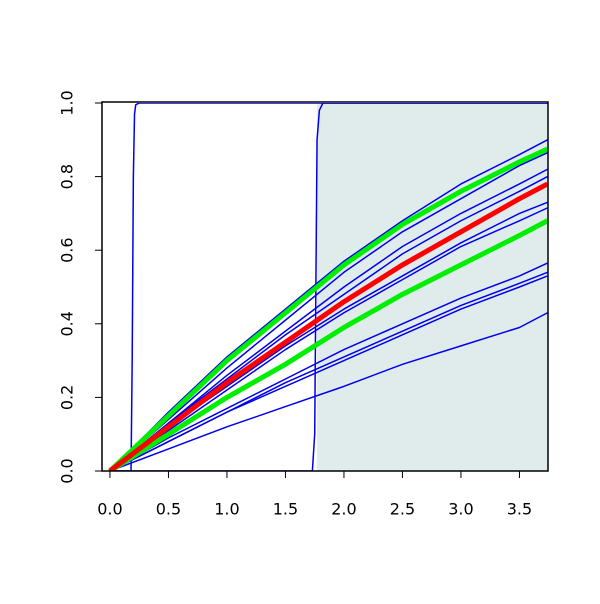 The width and height of the screenshot is (600, 604). I want to click on y-tick-label: 0.4, so click(67, 323).